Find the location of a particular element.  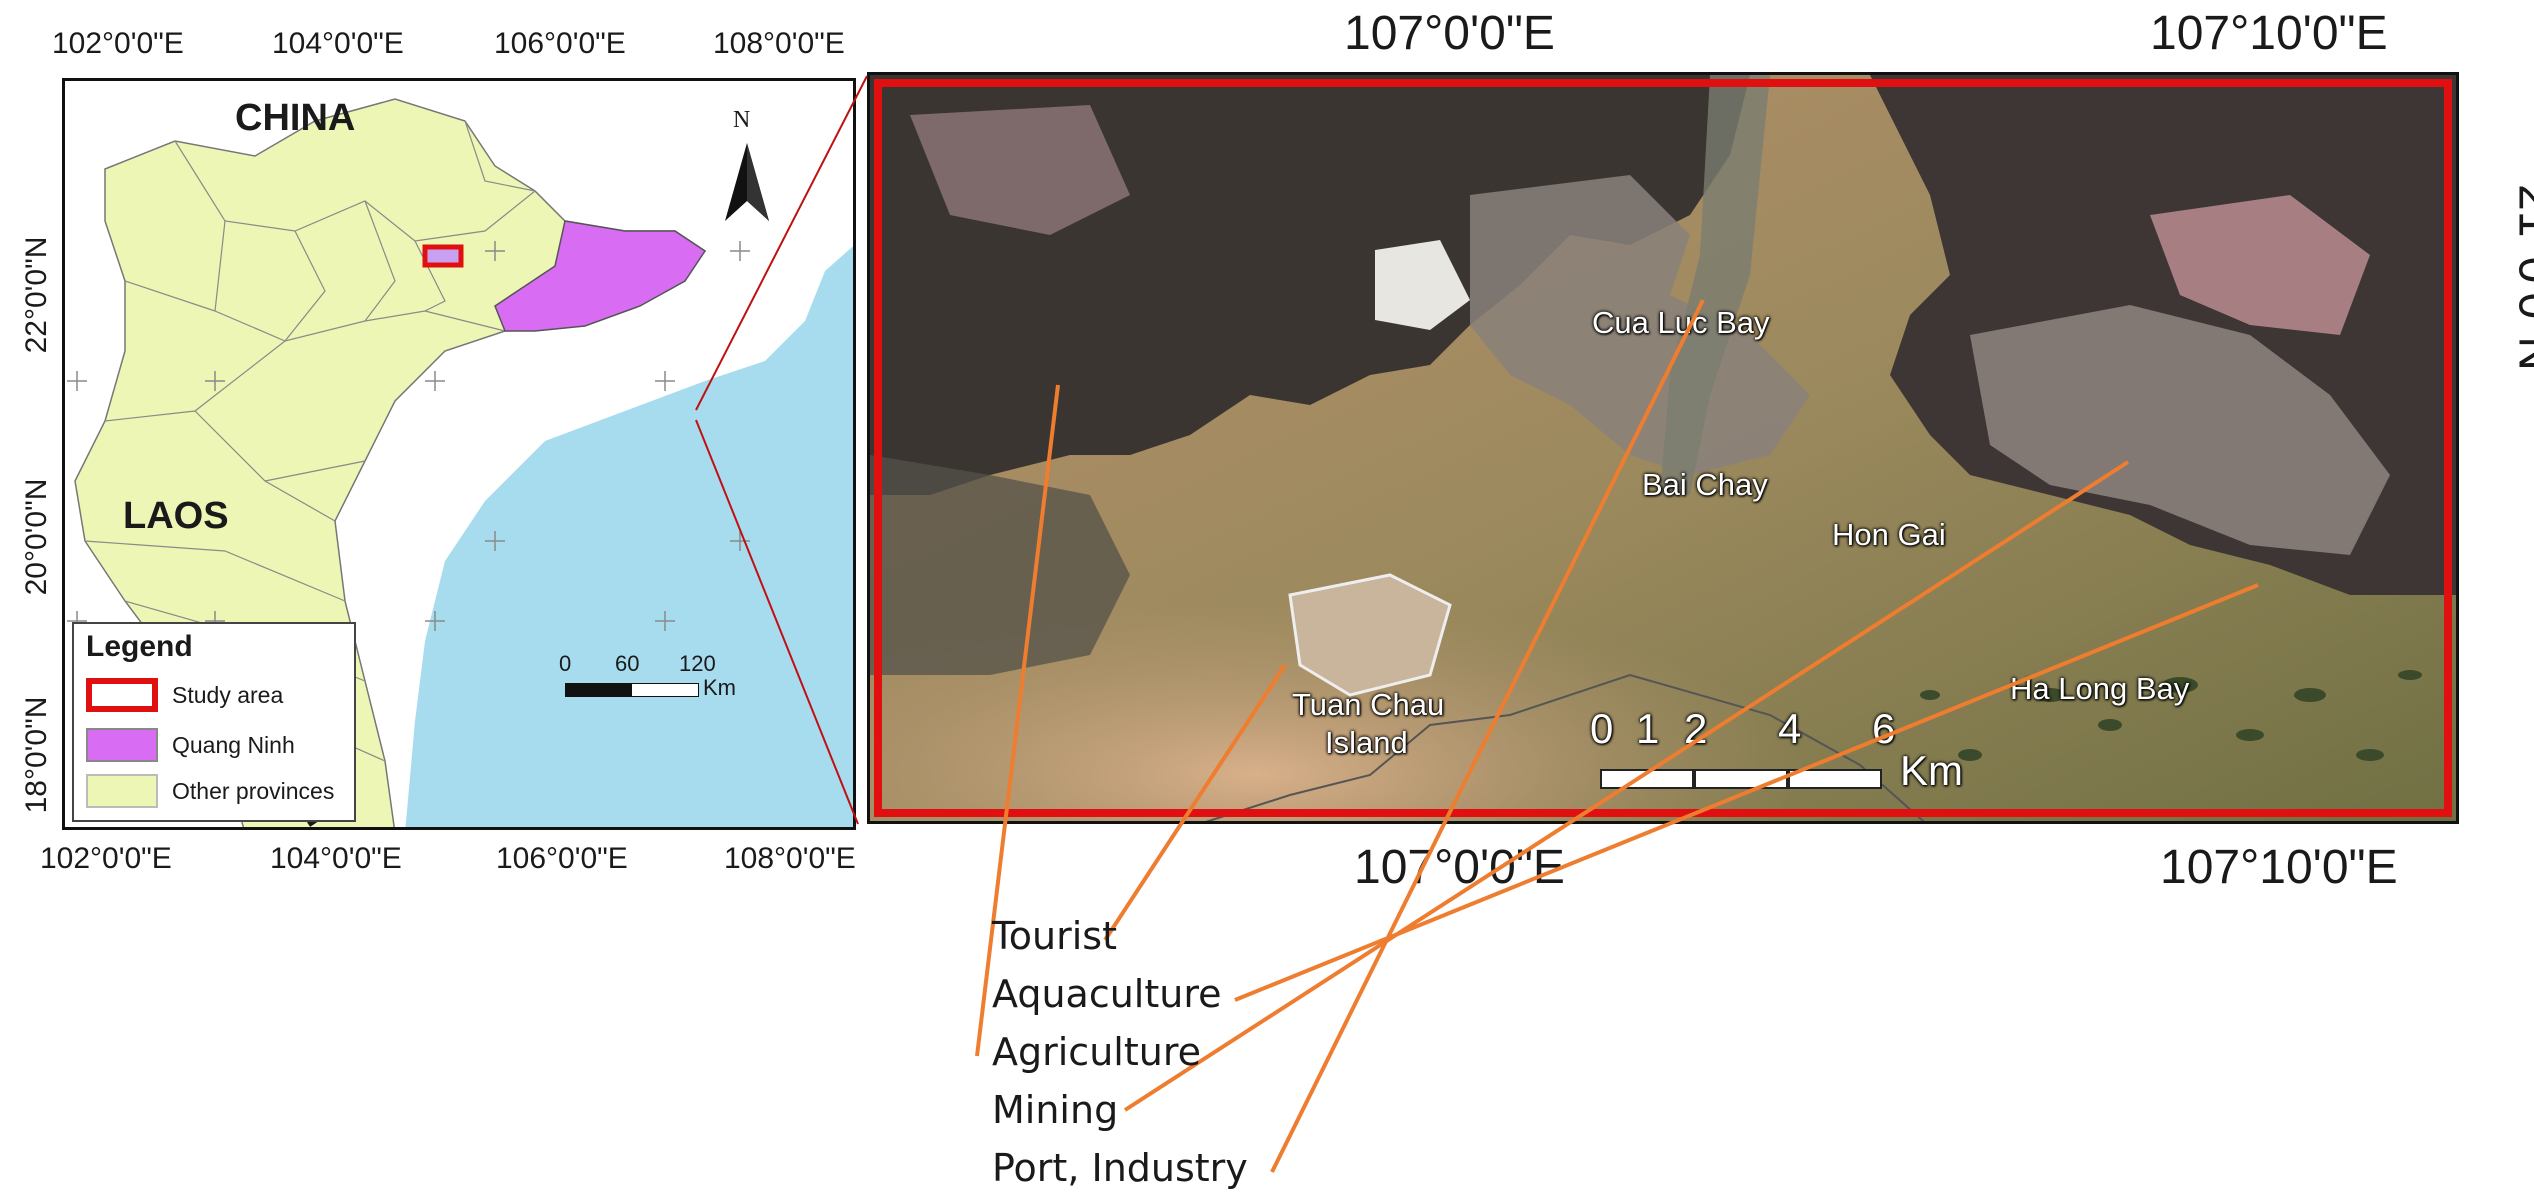

legend-item-study-area: Study area is located at coordinates (184, 695).